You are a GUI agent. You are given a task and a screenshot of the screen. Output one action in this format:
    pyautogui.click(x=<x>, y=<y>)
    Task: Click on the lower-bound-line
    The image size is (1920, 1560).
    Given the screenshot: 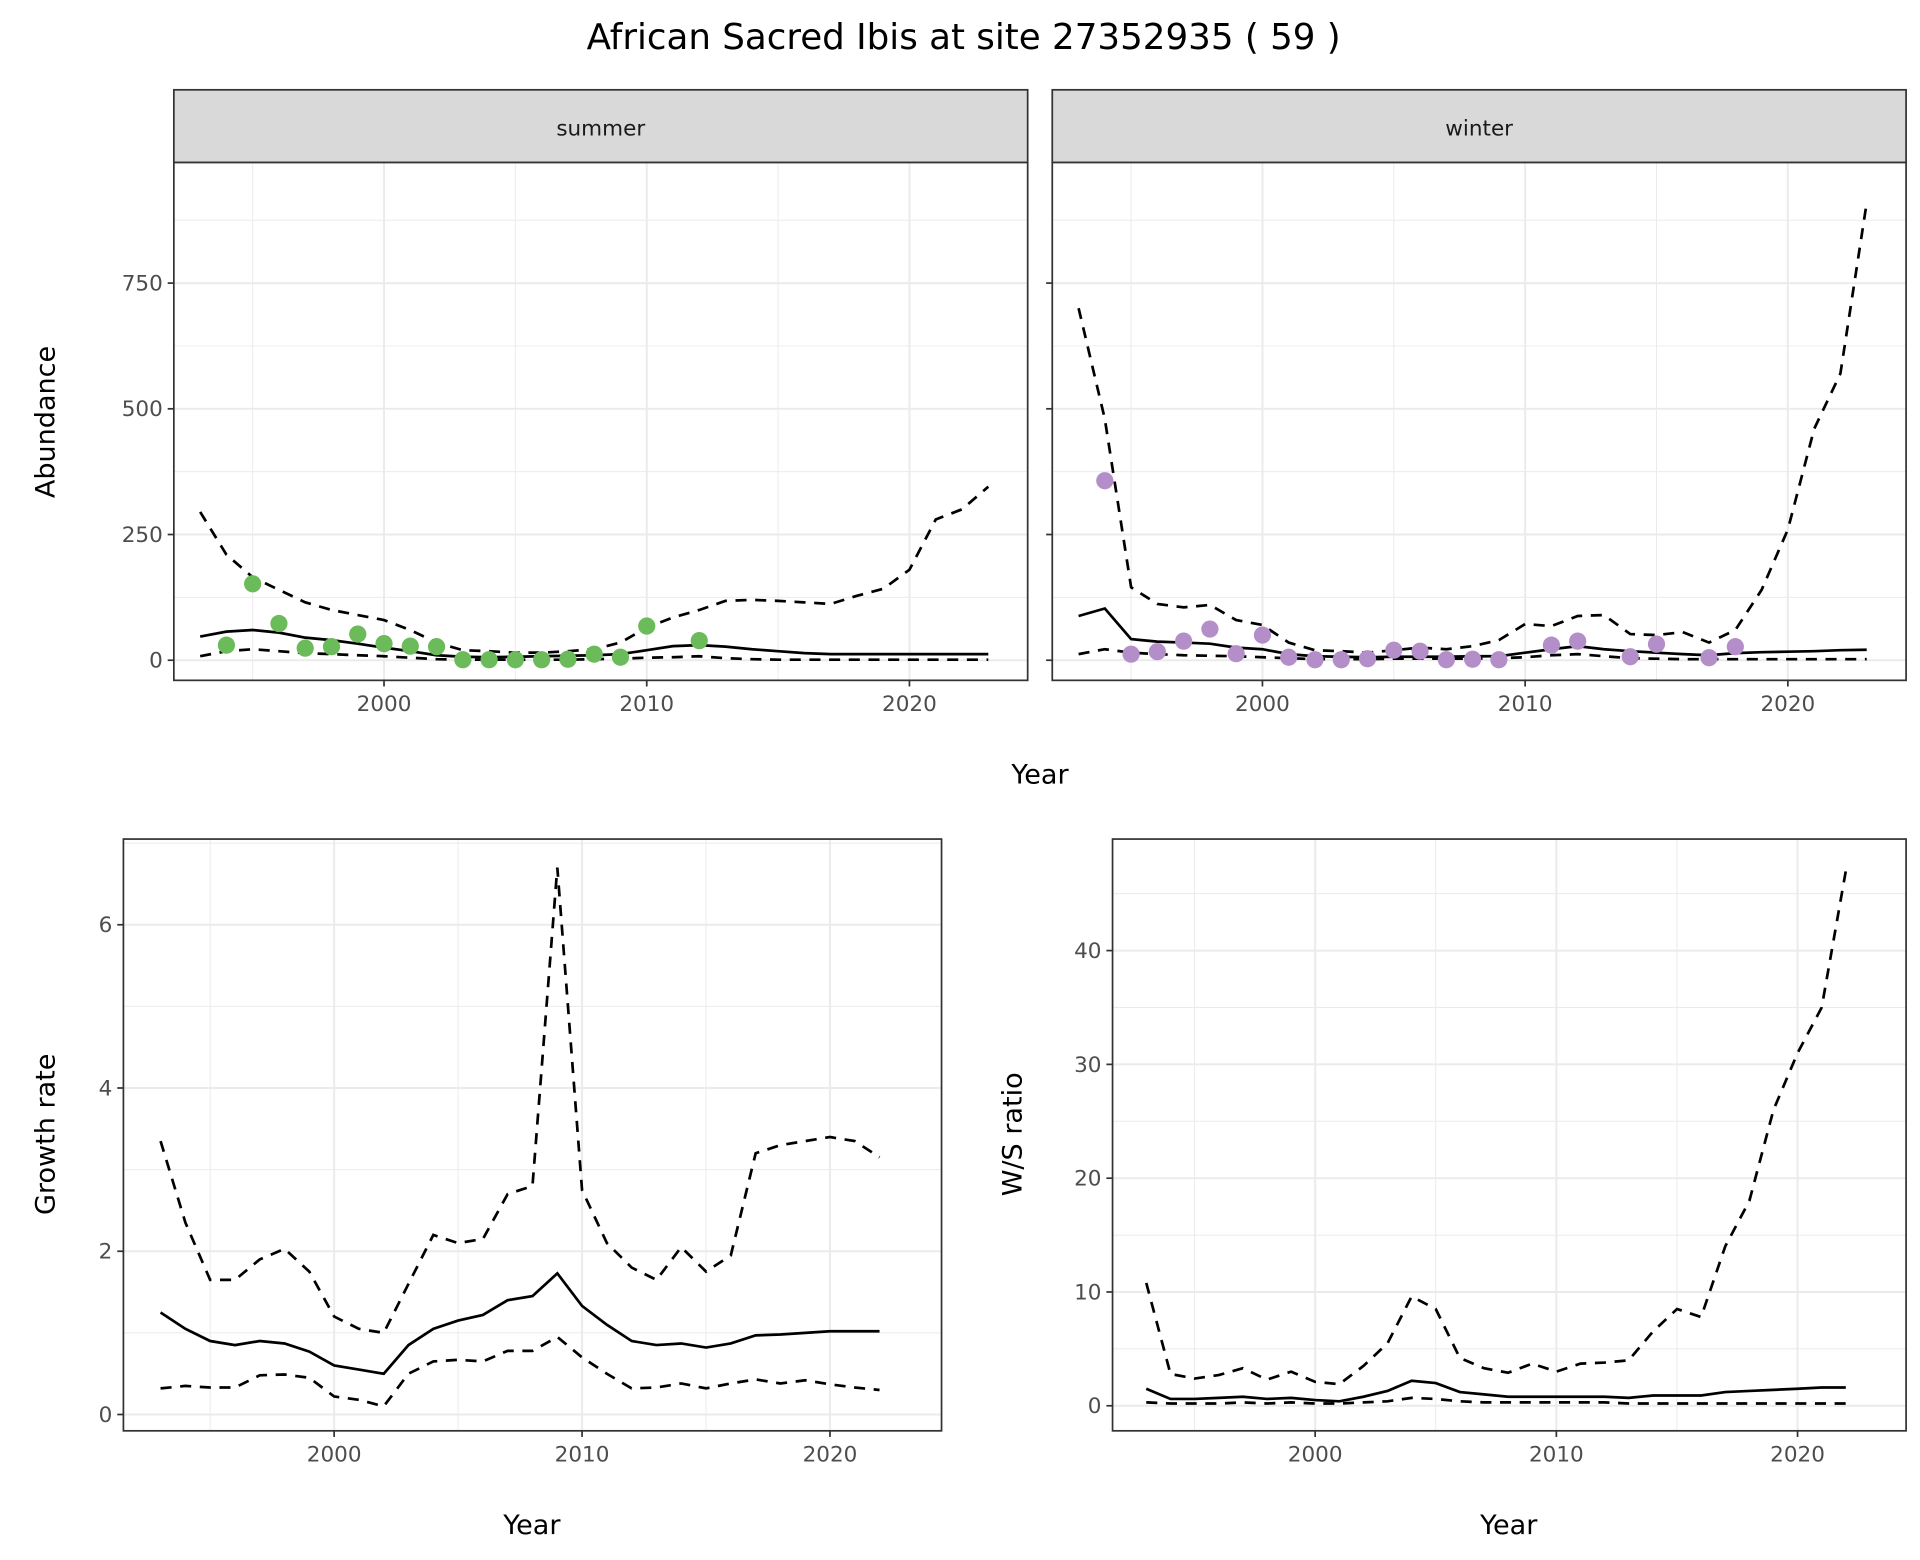 What is the action you would take?
    pyautogui.click(x=520, y=1371)
    